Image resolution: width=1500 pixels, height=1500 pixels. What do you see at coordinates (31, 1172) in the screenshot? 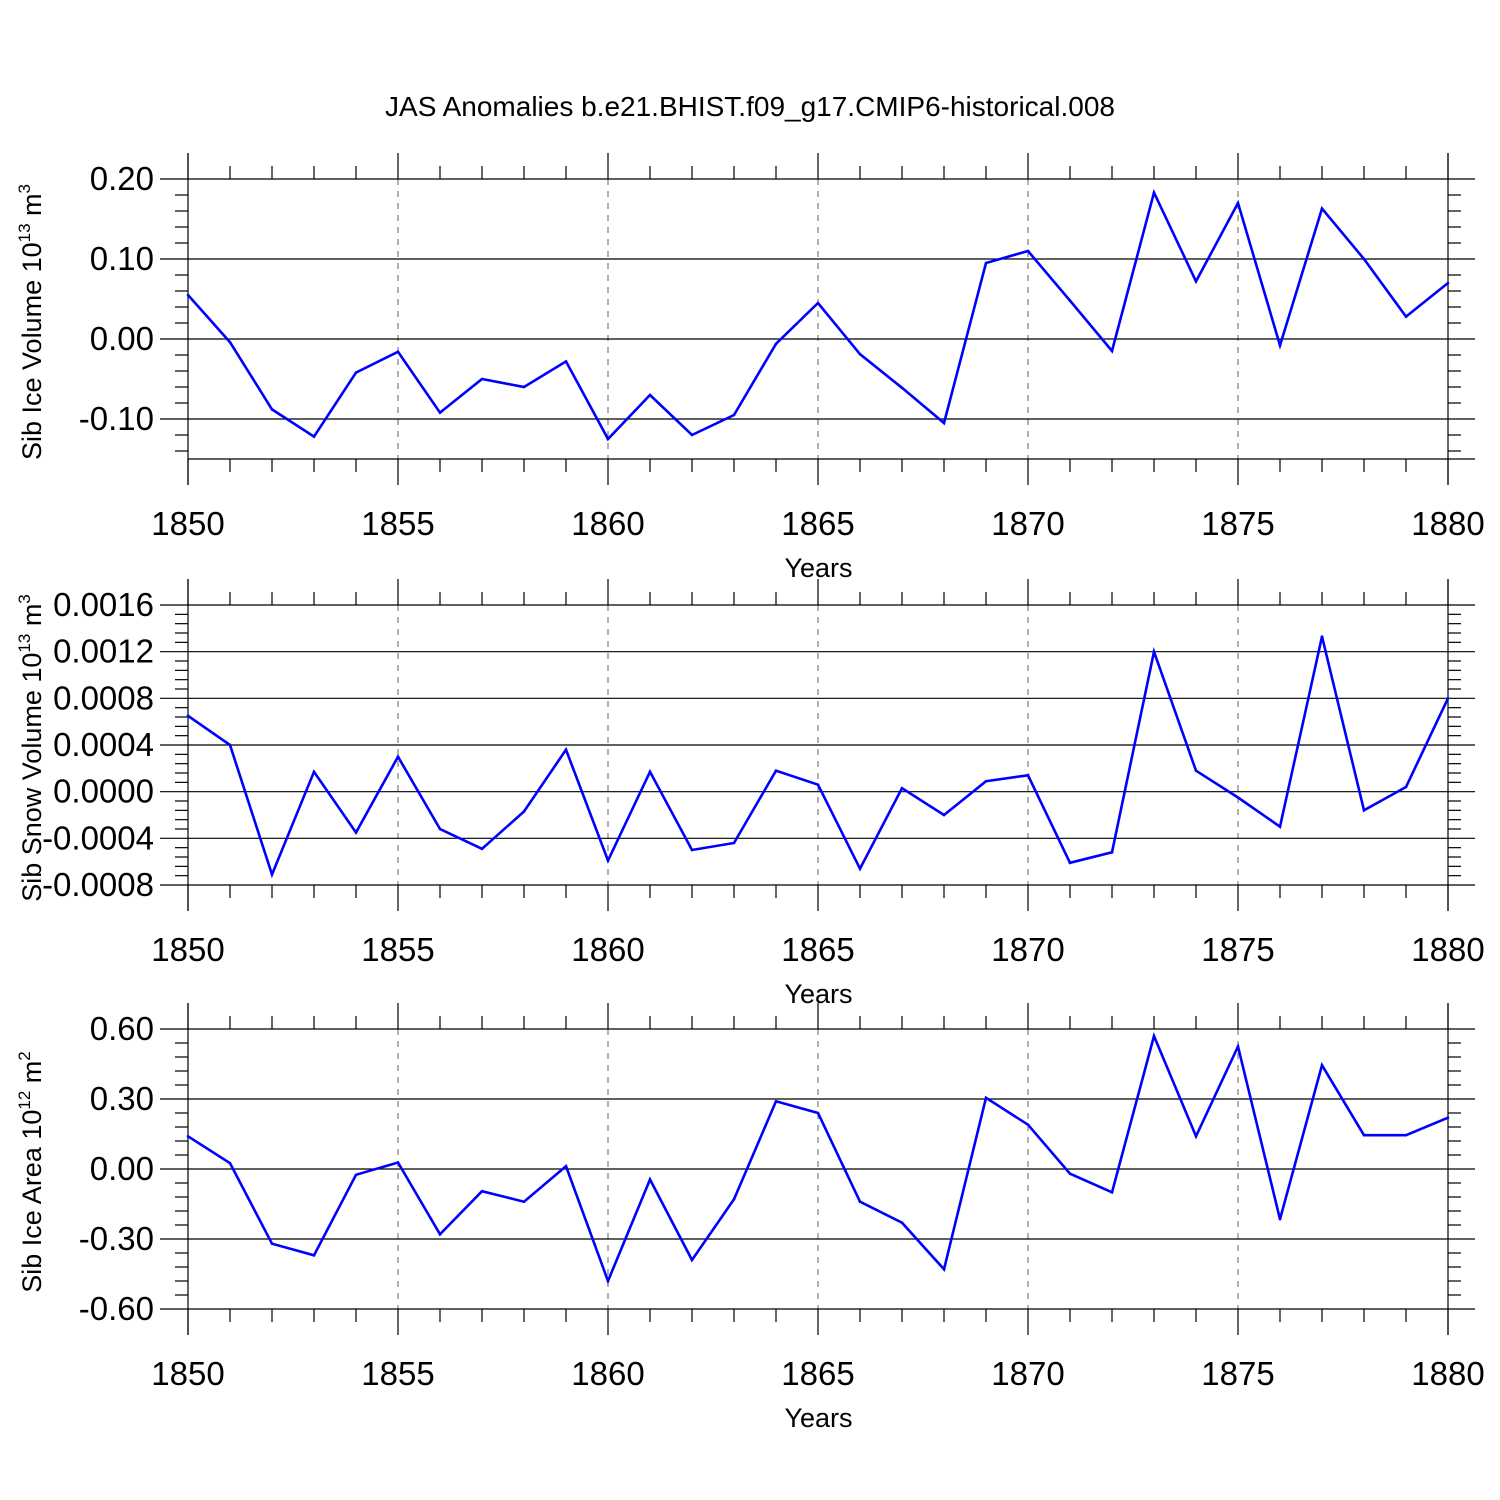
I see `y-axis-title: Sib Ice Area 1012 m2` at bounding box center [31, 1172].